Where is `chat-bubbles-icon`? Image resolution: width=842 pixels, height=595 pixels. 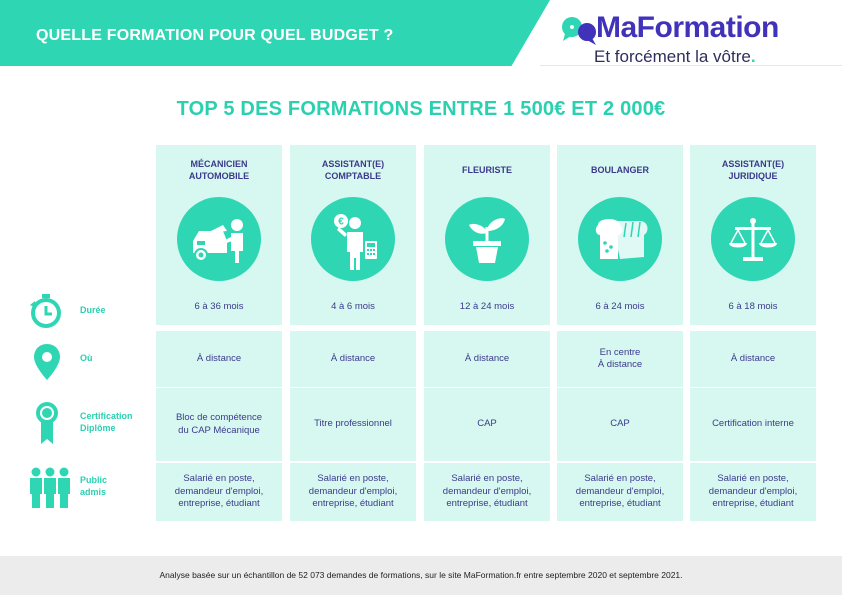
chat-bubbles-icon is located at coordinates (579, 31).